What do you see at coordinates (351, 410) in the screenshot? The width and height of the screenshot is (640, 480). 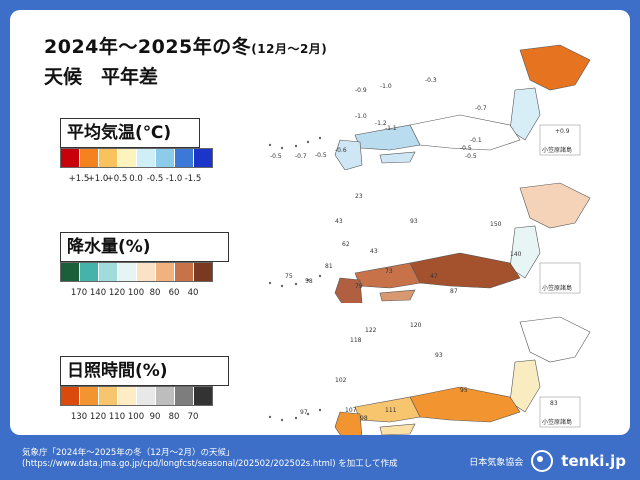 I see `sunshine-value-label: 107` at bounding box center [351, 410].